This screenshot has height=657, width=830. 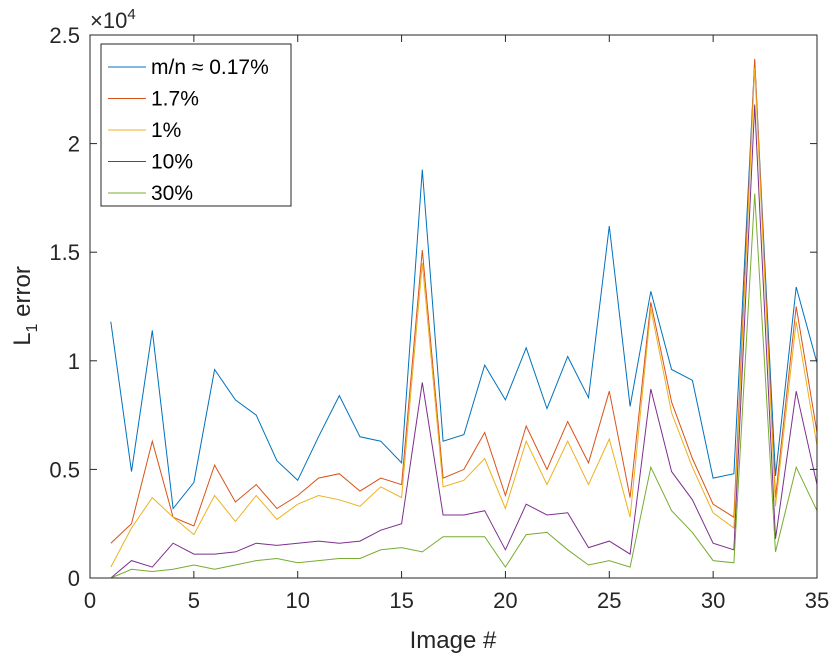 I want to click on y-multiplier-exp: 4, so click(x=131, y=14).